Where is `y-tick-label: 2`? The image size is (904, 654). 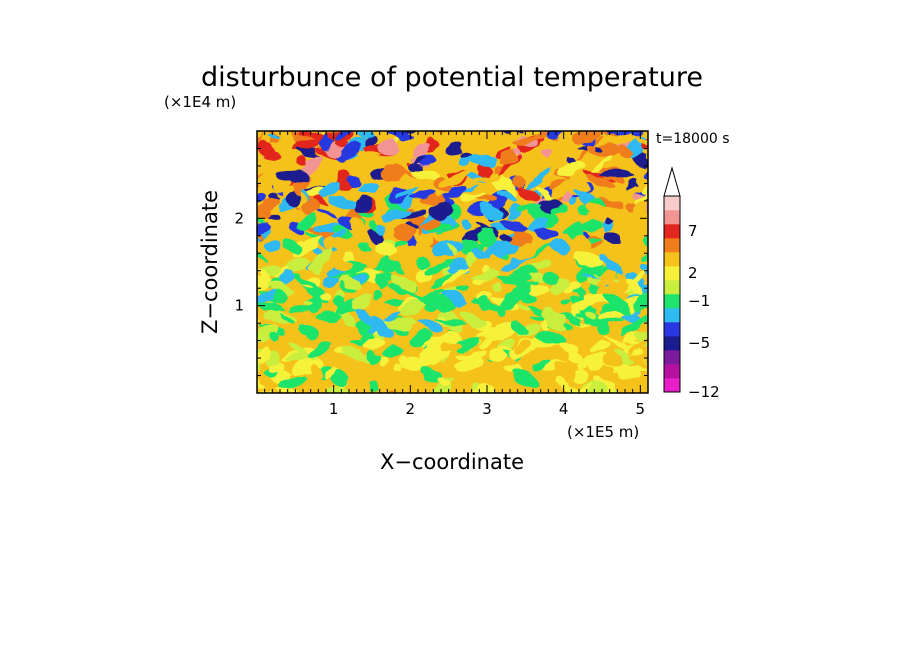
y-tick-label: 2 is located at coordinates (239, 218).